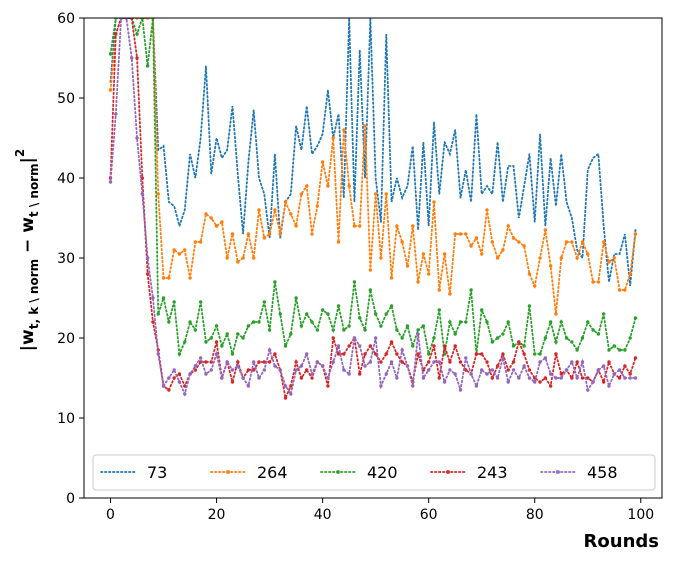 Image resolution: width=689 pixels, height=575 pixels. Describe the element at coordinates (66, 179) in the screenshot. I see `y-tick-label: 40` at that location.